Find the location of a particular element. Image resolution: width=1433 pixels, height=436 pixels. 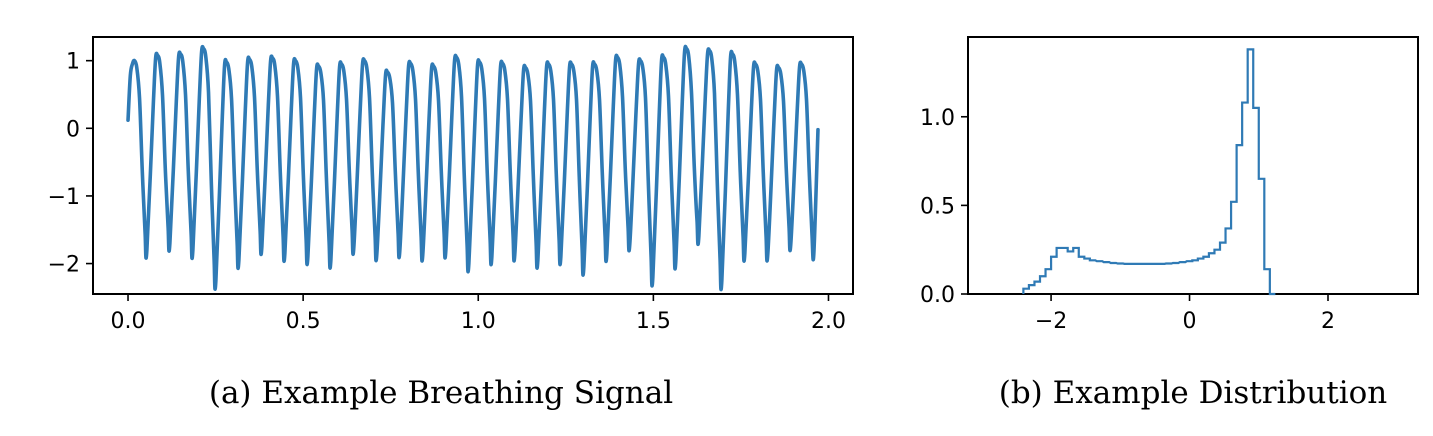

a-ytick-label: −1 is located at coordinates (64, 197).